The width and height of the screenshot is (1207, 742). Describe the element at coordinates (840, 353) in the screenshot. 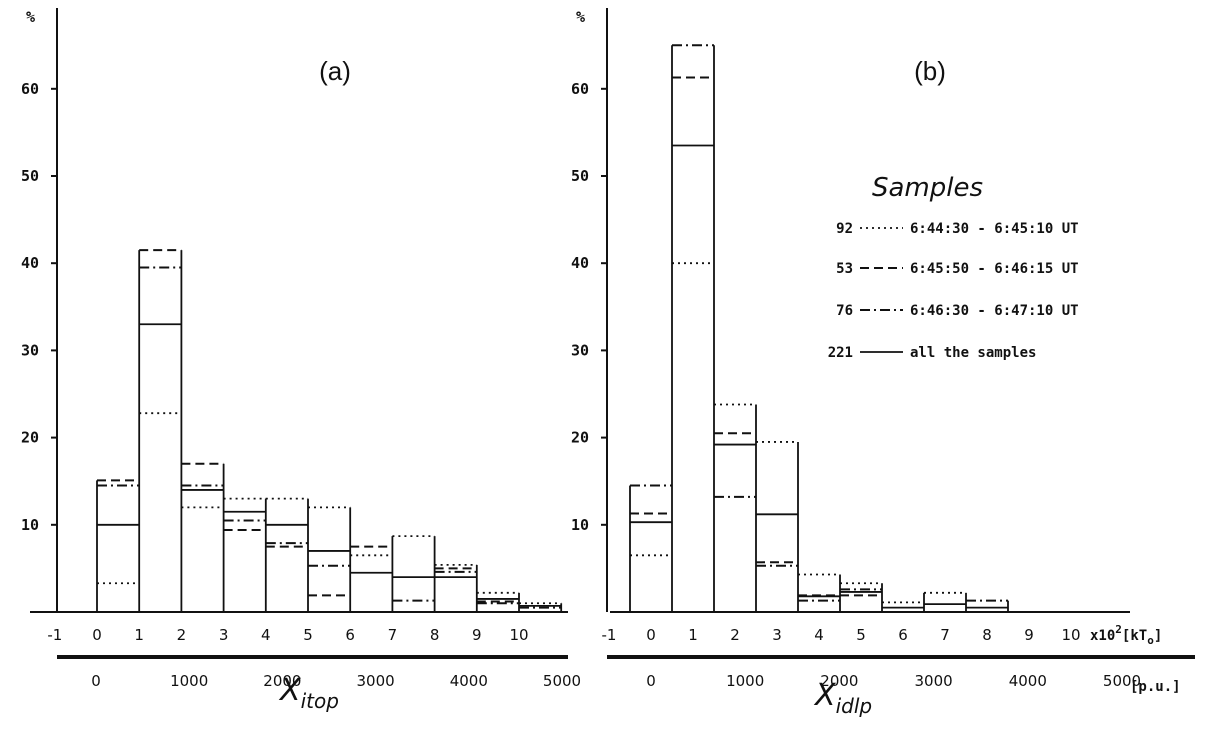

I see `legend-count: 221` at that location.